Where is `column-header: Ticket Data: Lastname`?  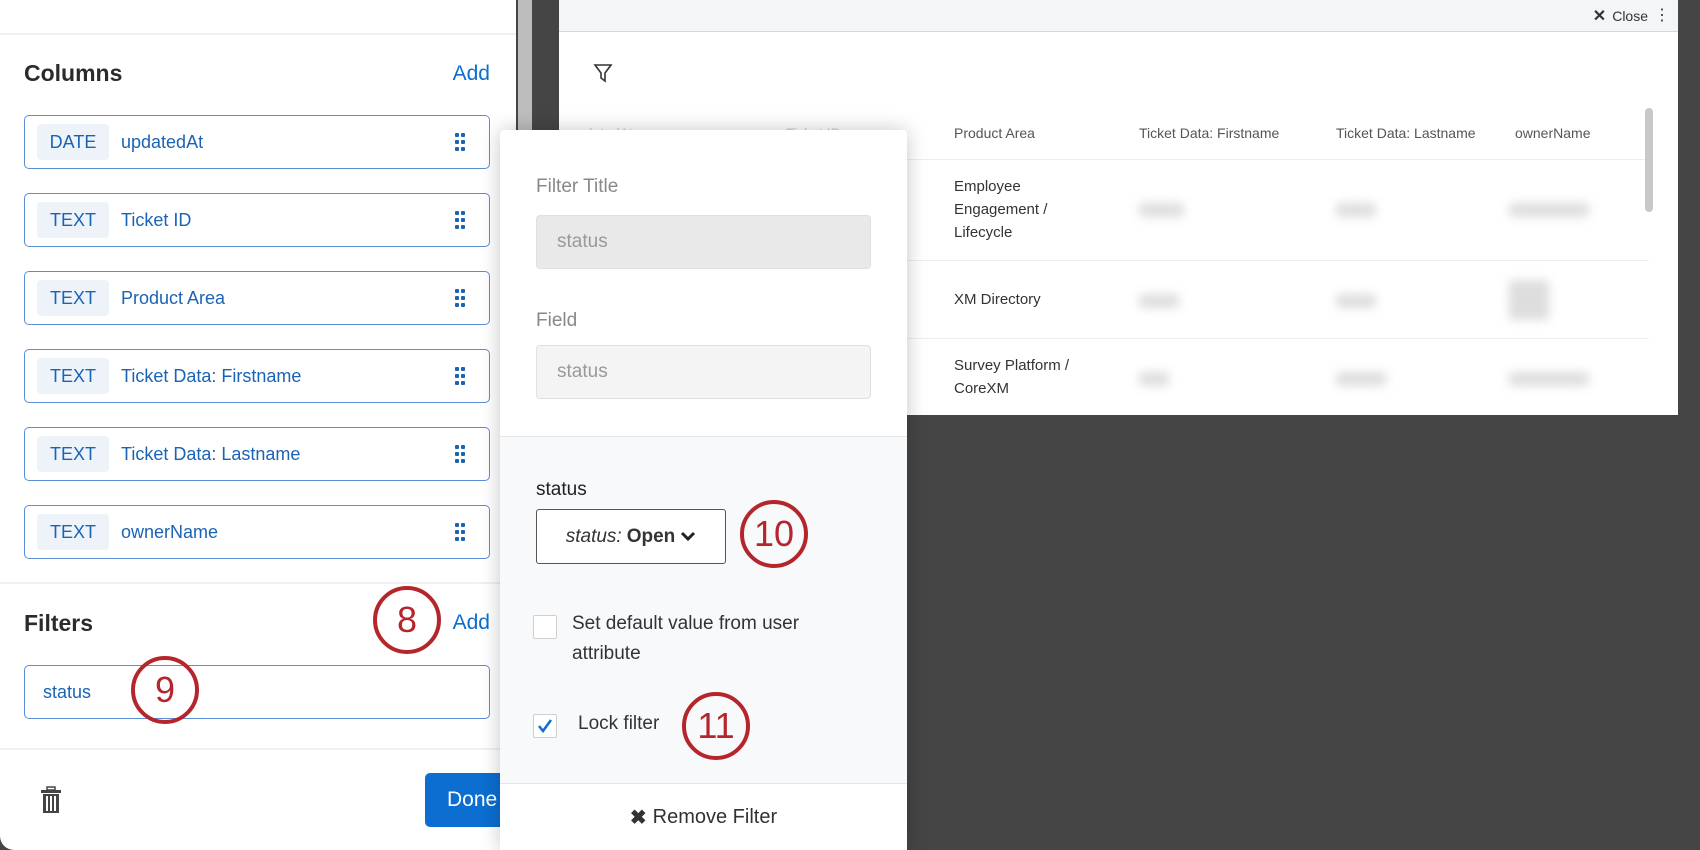
column-header: Ticket Data: Lastname is located at coordinates (1406, 133).